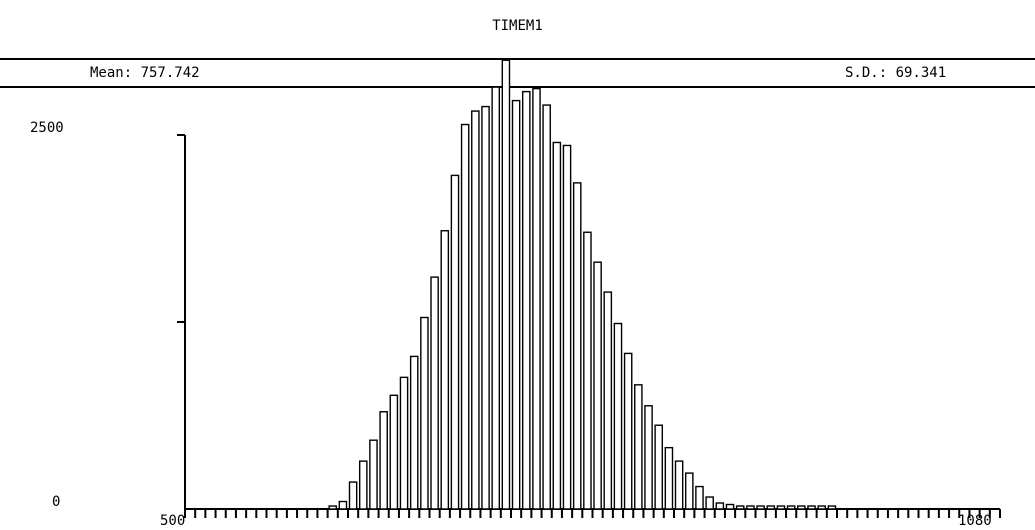 The height and width of the screenshot is (530, 1035). I want to click on x-tick-label-500: 500, so click(172, 521).